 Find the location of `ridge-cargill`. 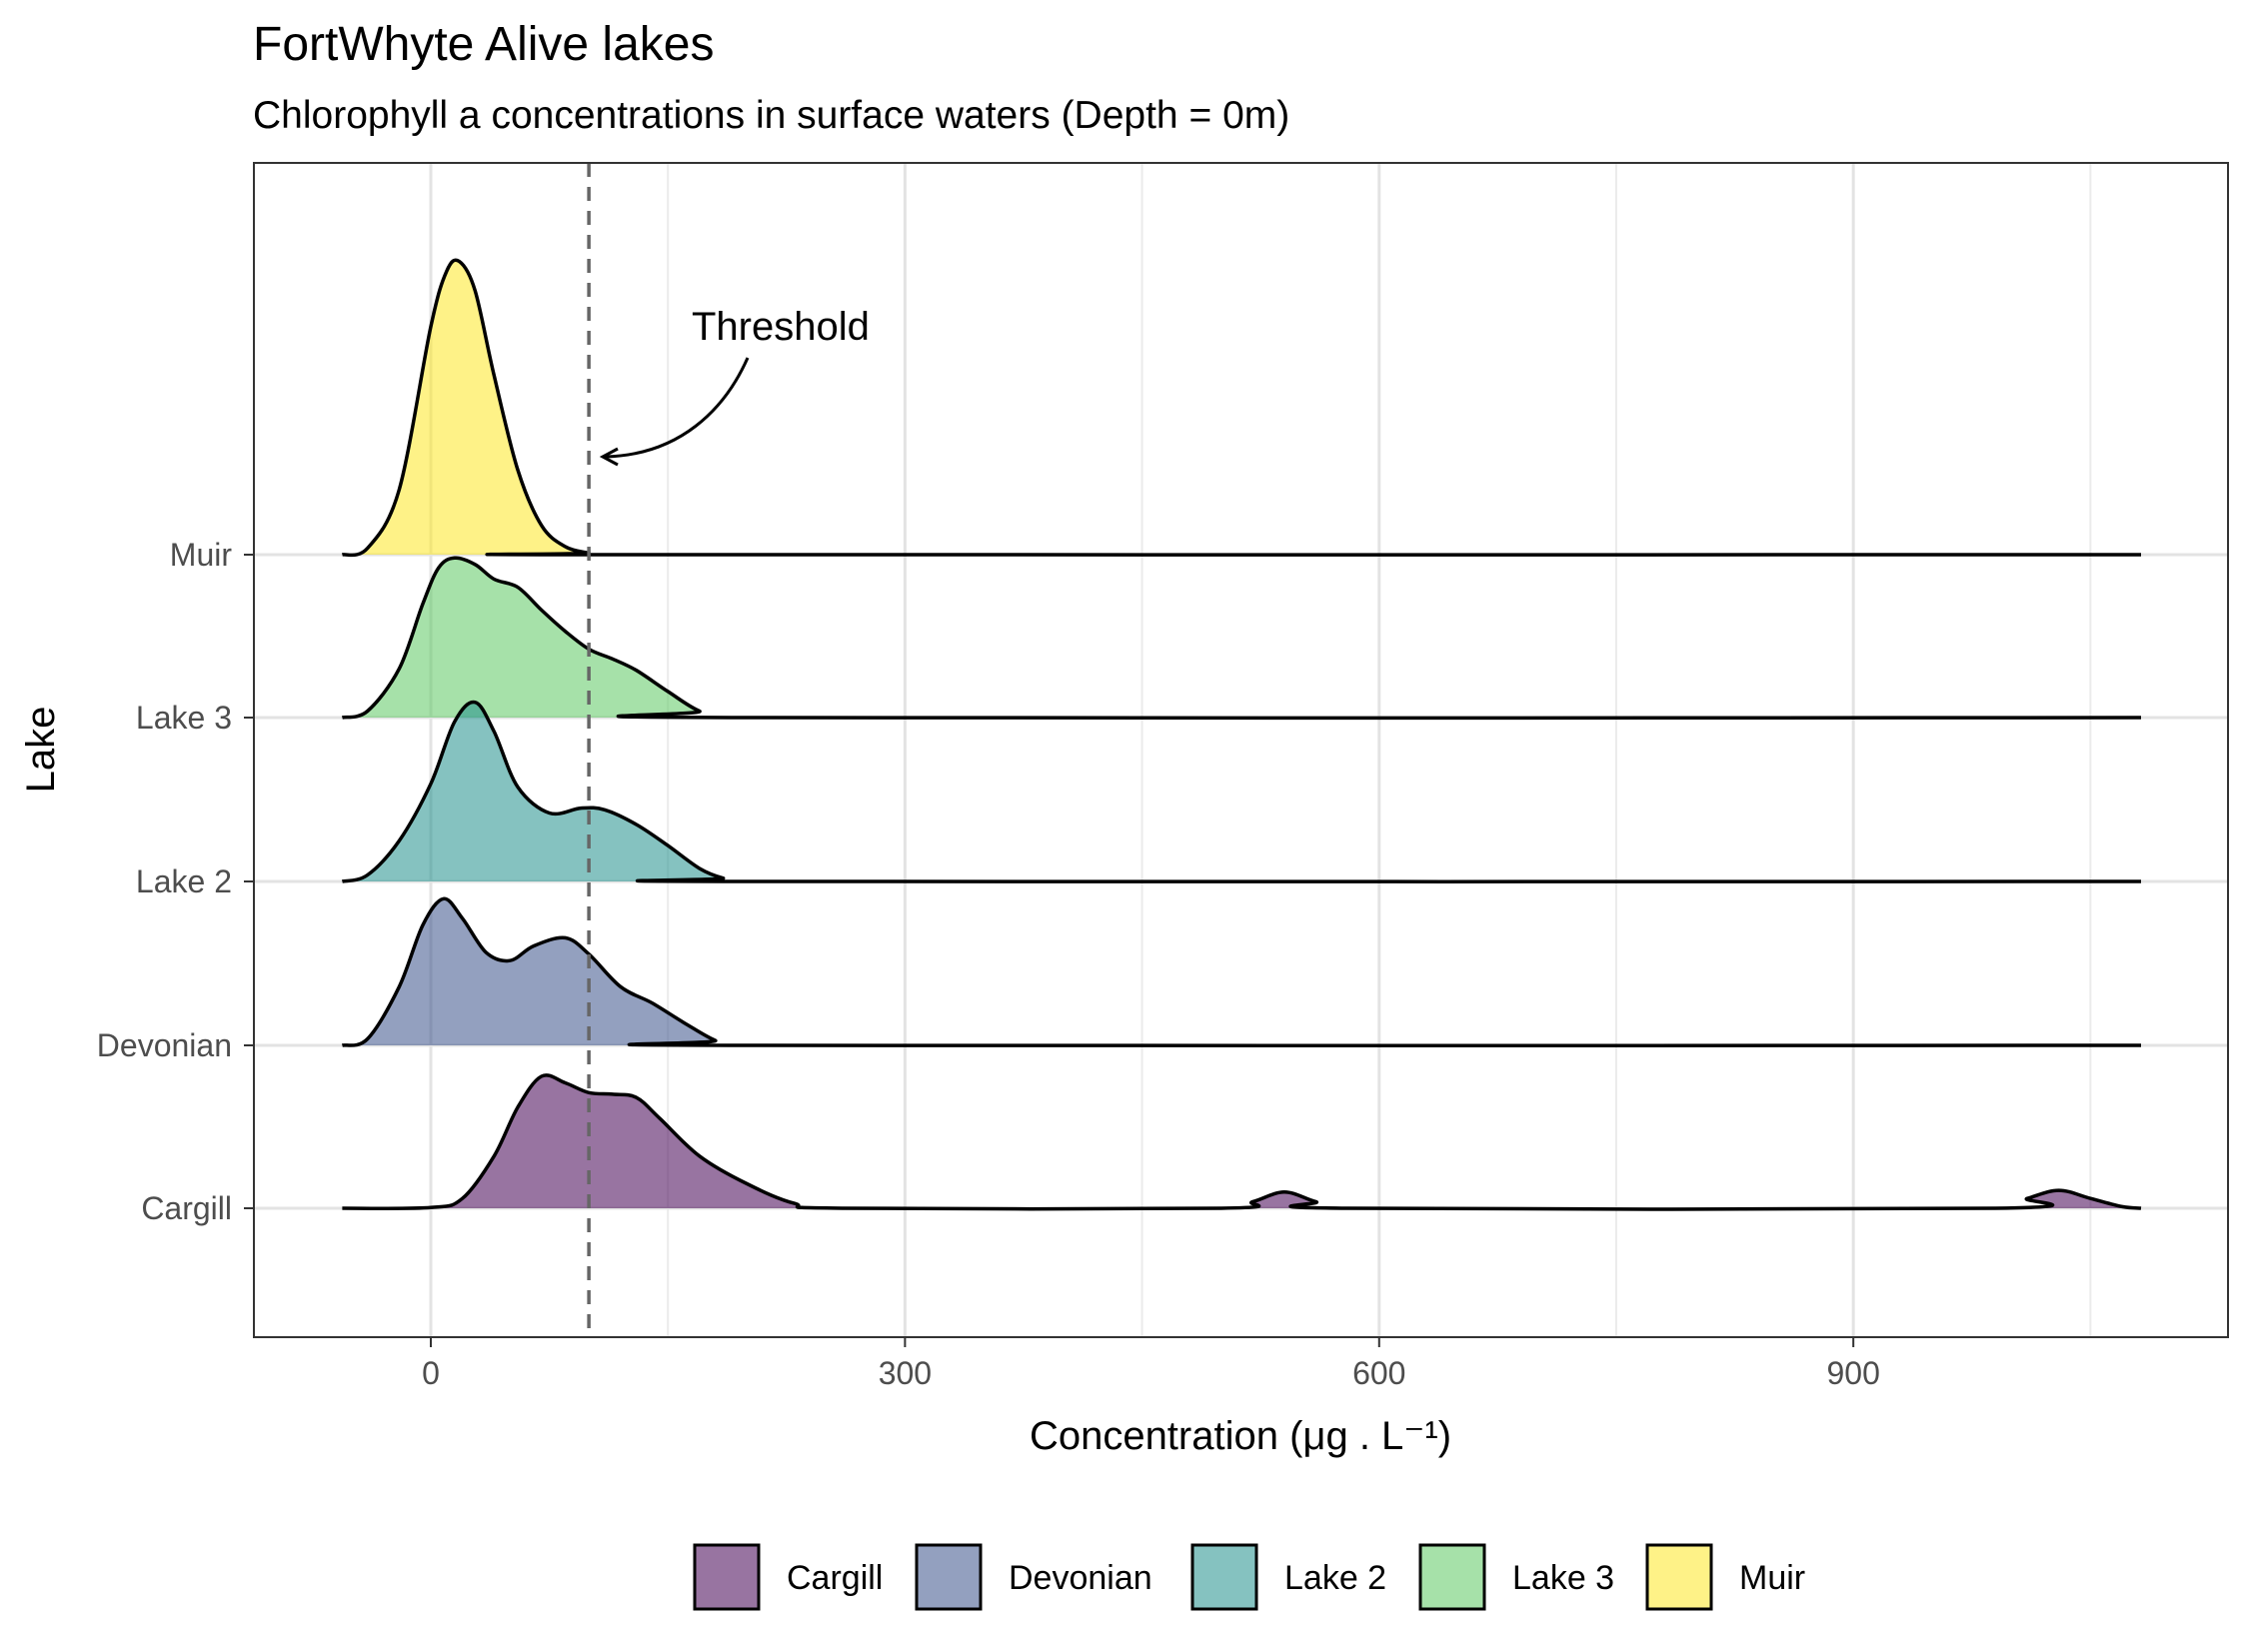

ridge-cargill is located at coordinates (1242, 1142).